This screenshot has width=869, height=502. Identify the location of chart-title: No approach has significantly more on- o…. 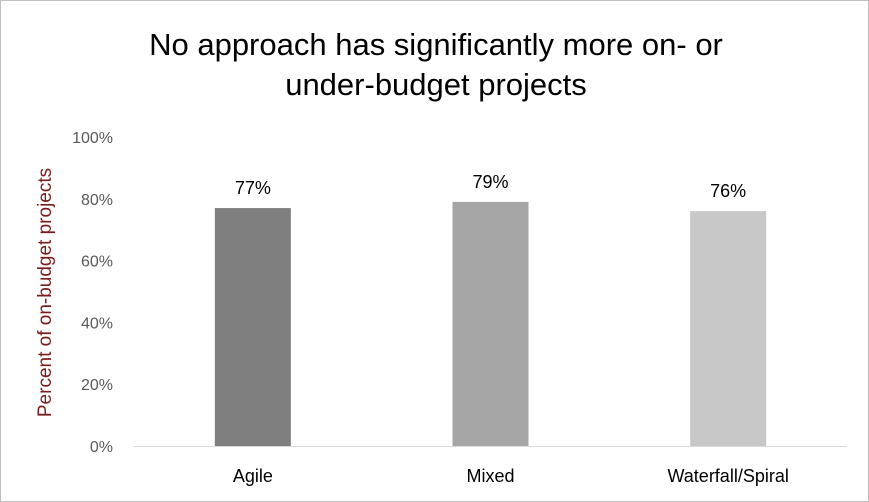
(436, 65).